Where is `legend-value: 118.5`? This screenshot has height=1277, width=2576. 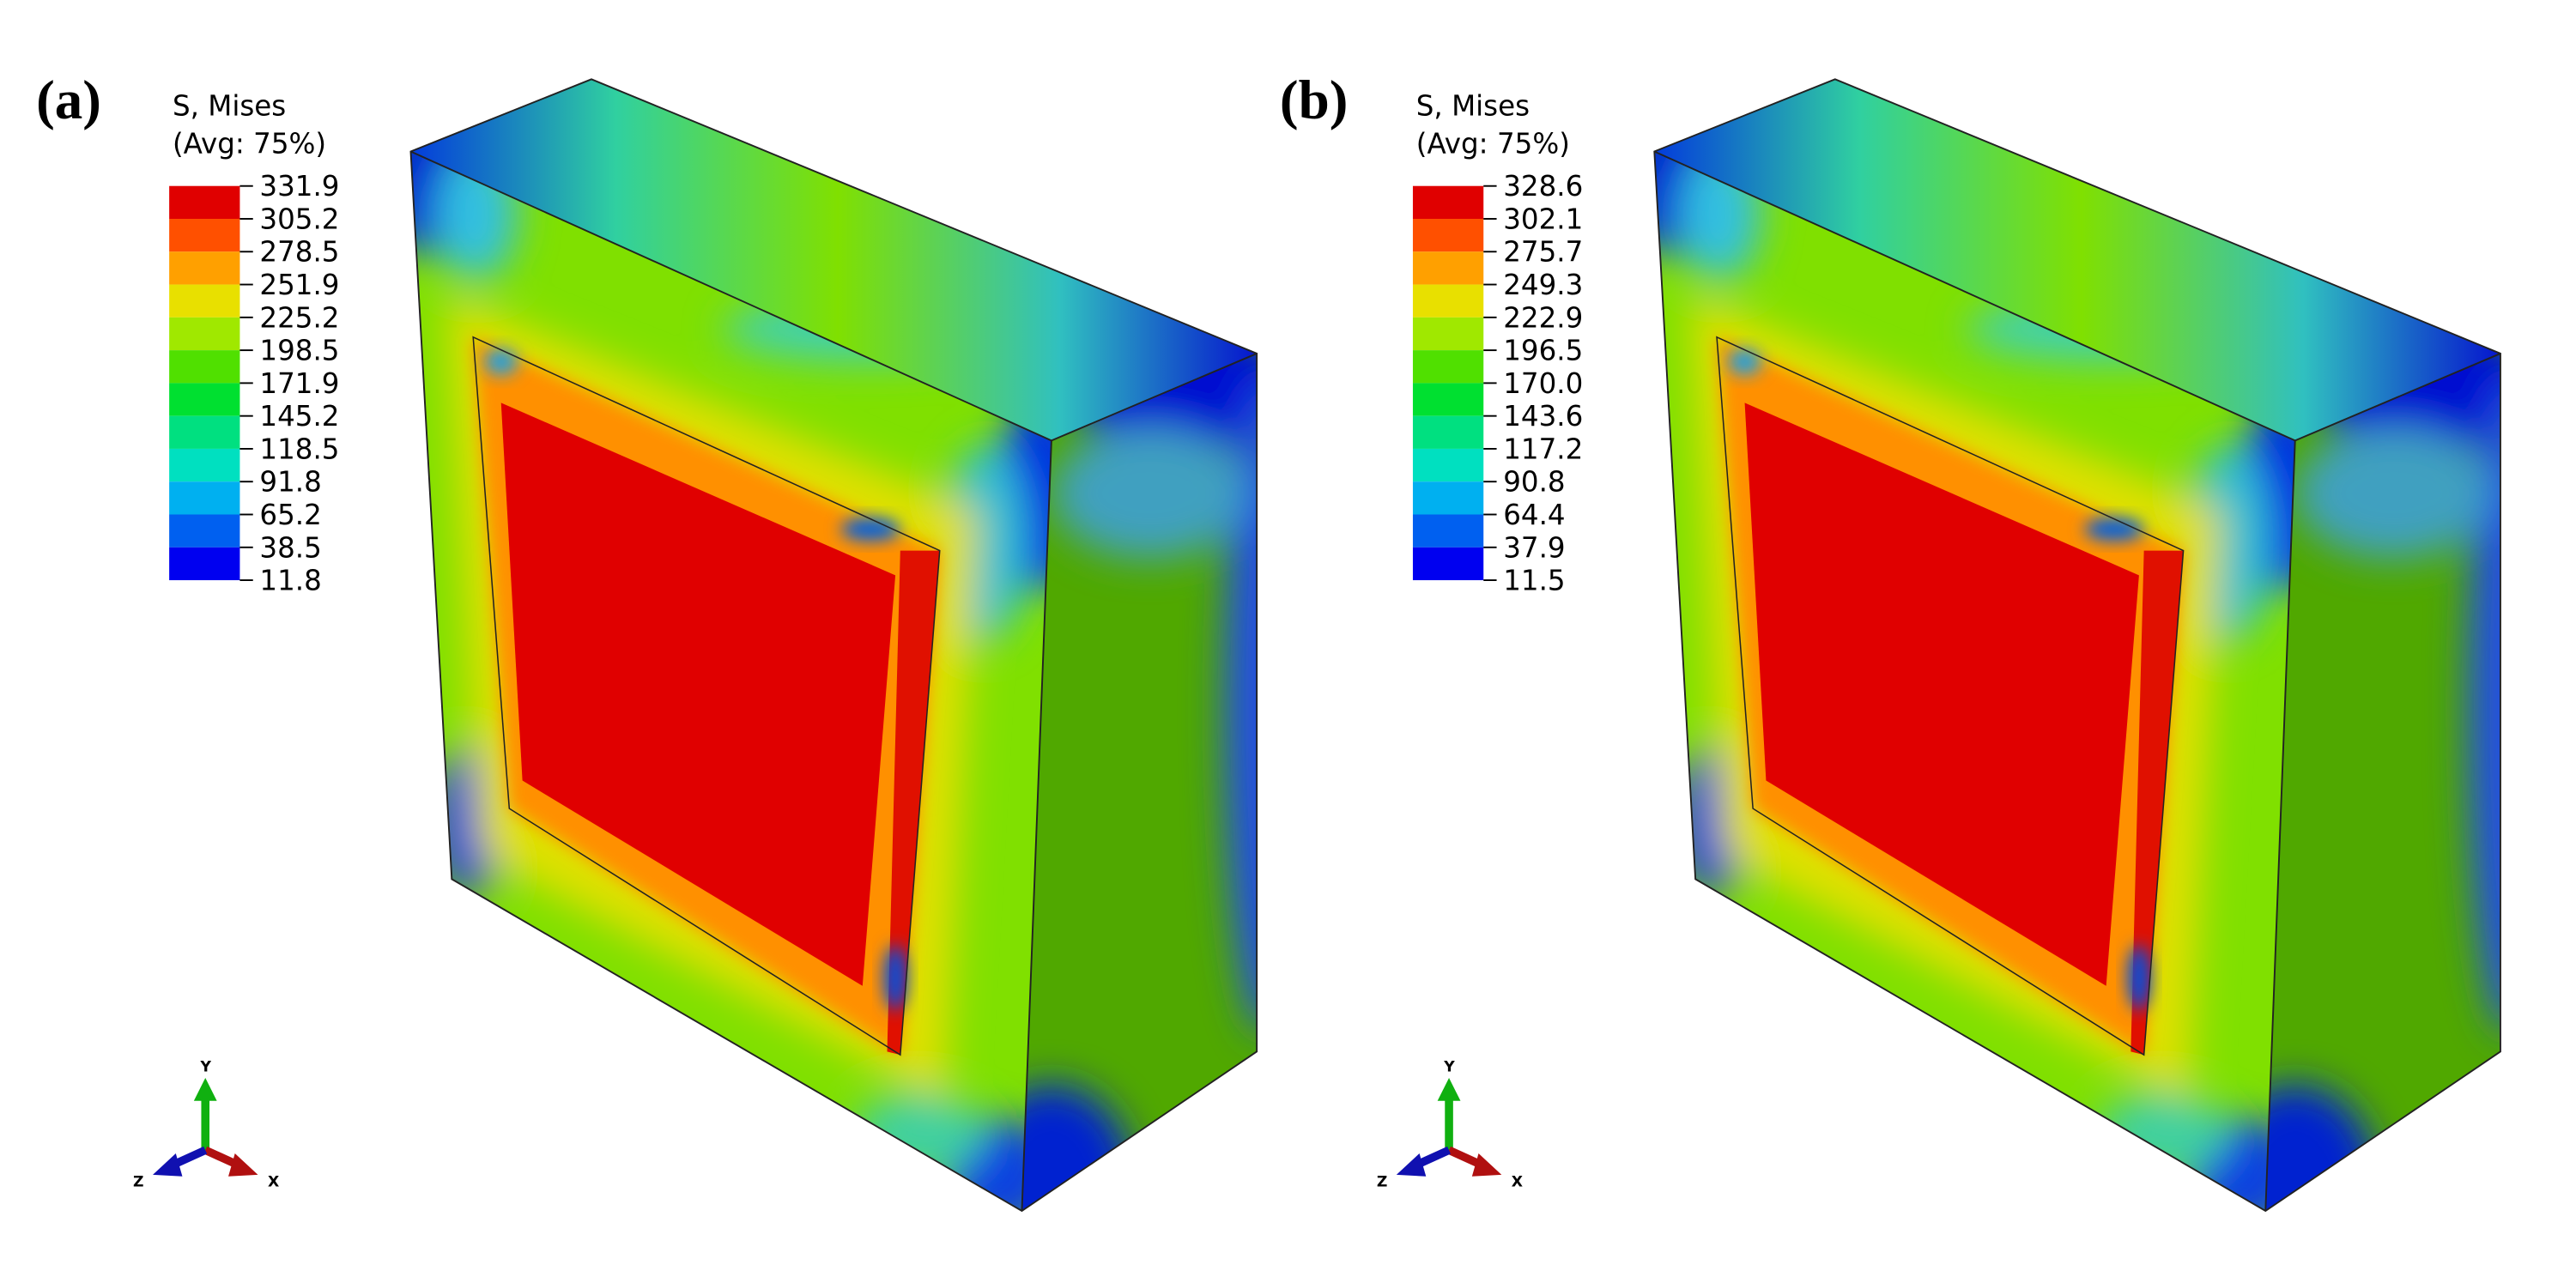 legend-value: 118.5 is located at coordinates (299, 449).